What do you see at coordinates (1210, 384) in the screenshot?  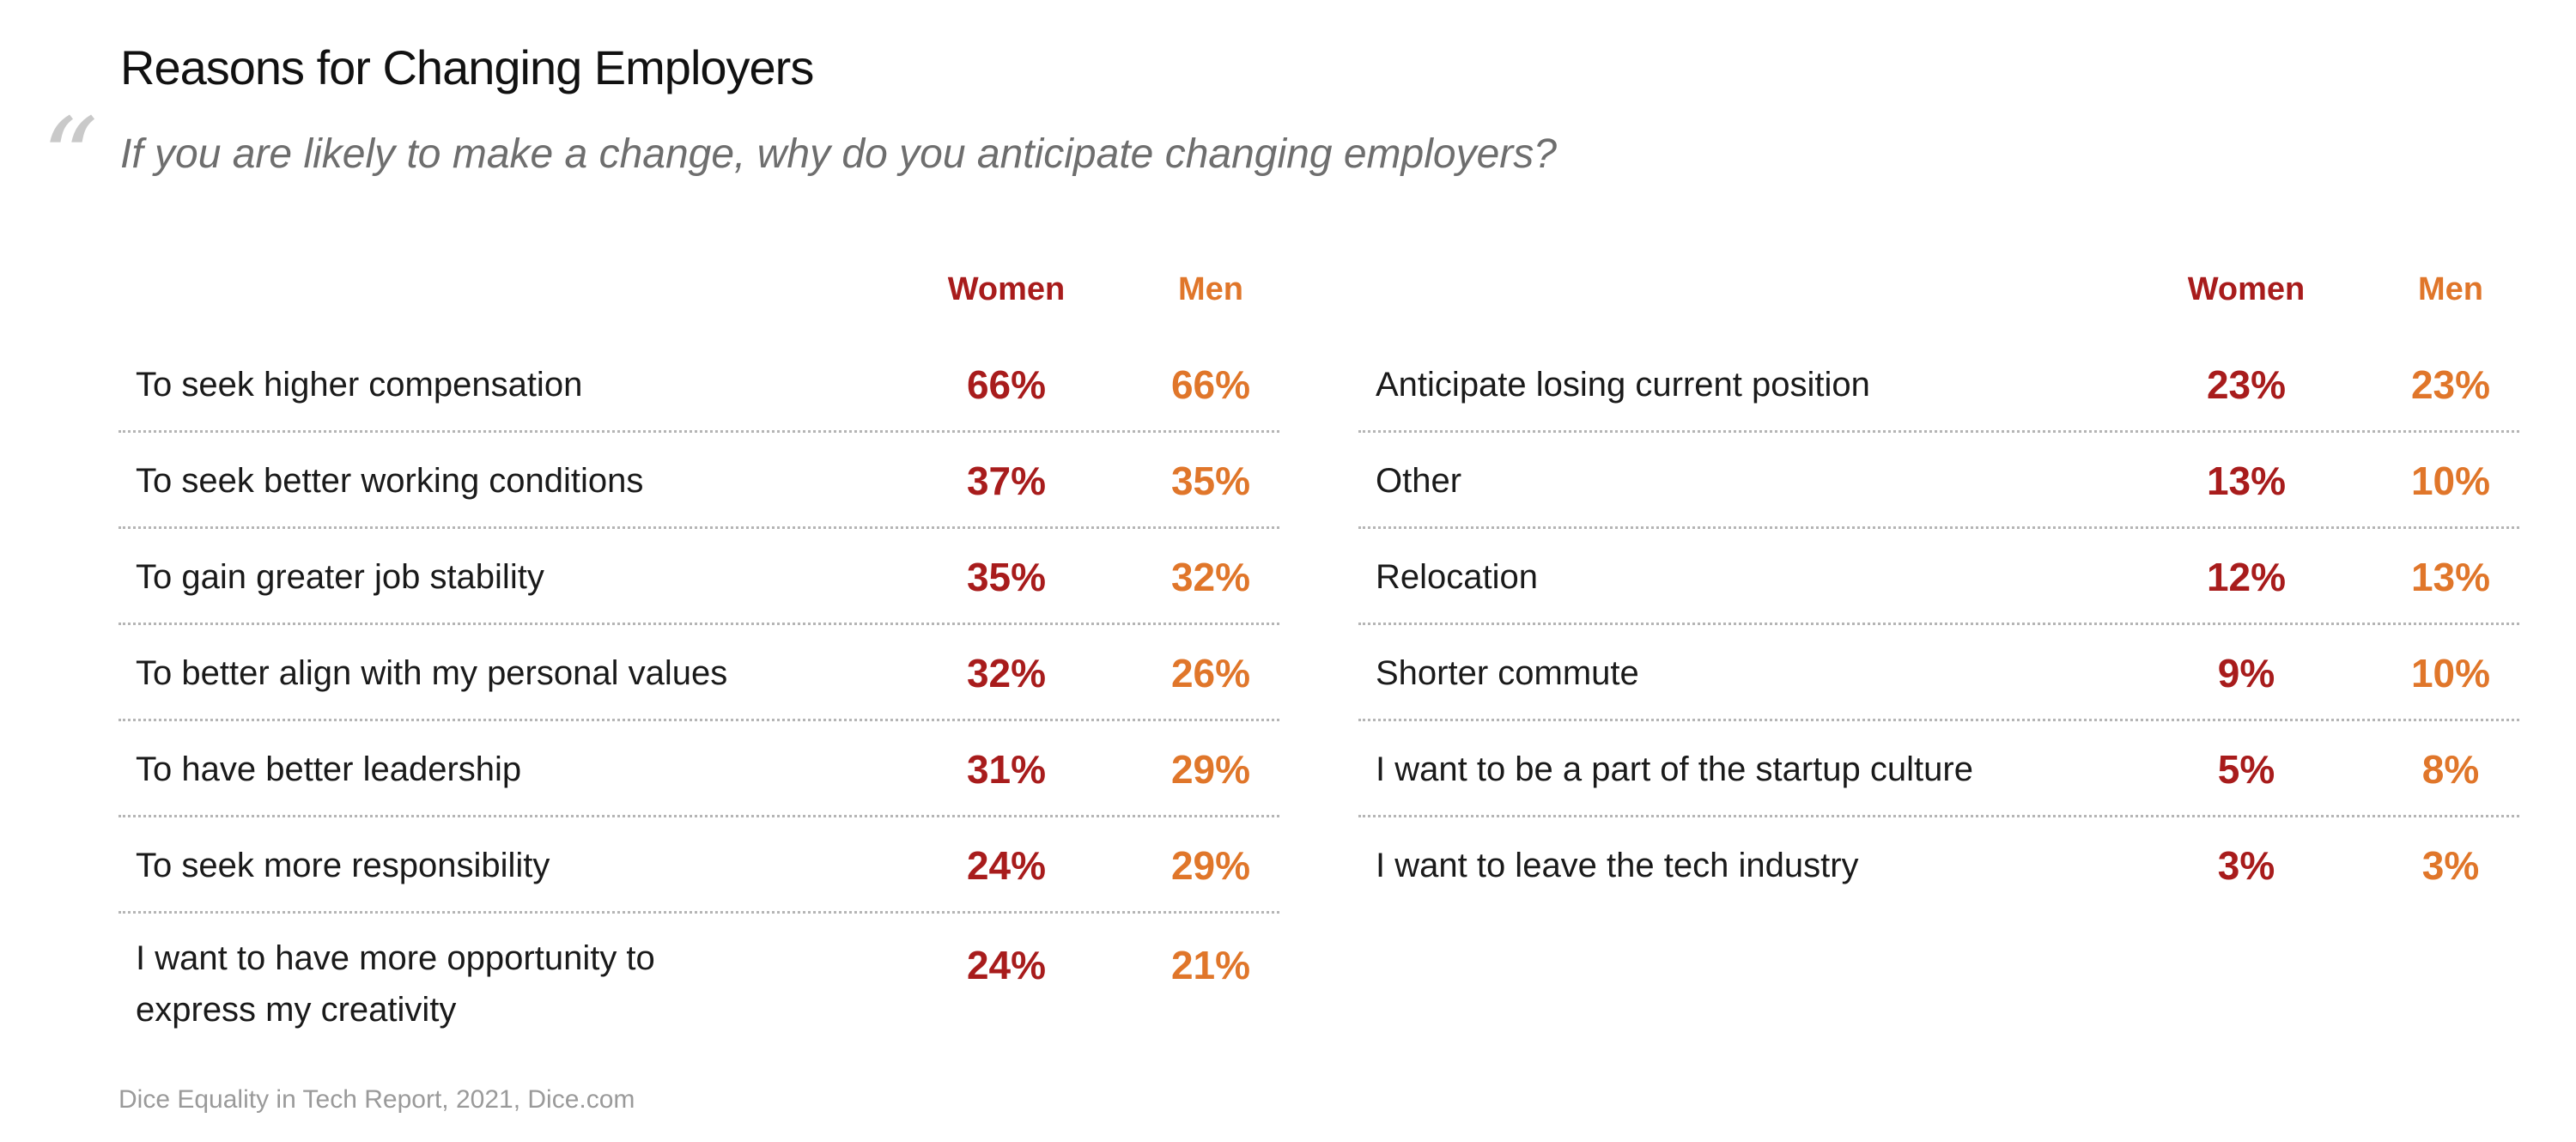 I see `men-value: 66%` at bounding box center [1210, 384].